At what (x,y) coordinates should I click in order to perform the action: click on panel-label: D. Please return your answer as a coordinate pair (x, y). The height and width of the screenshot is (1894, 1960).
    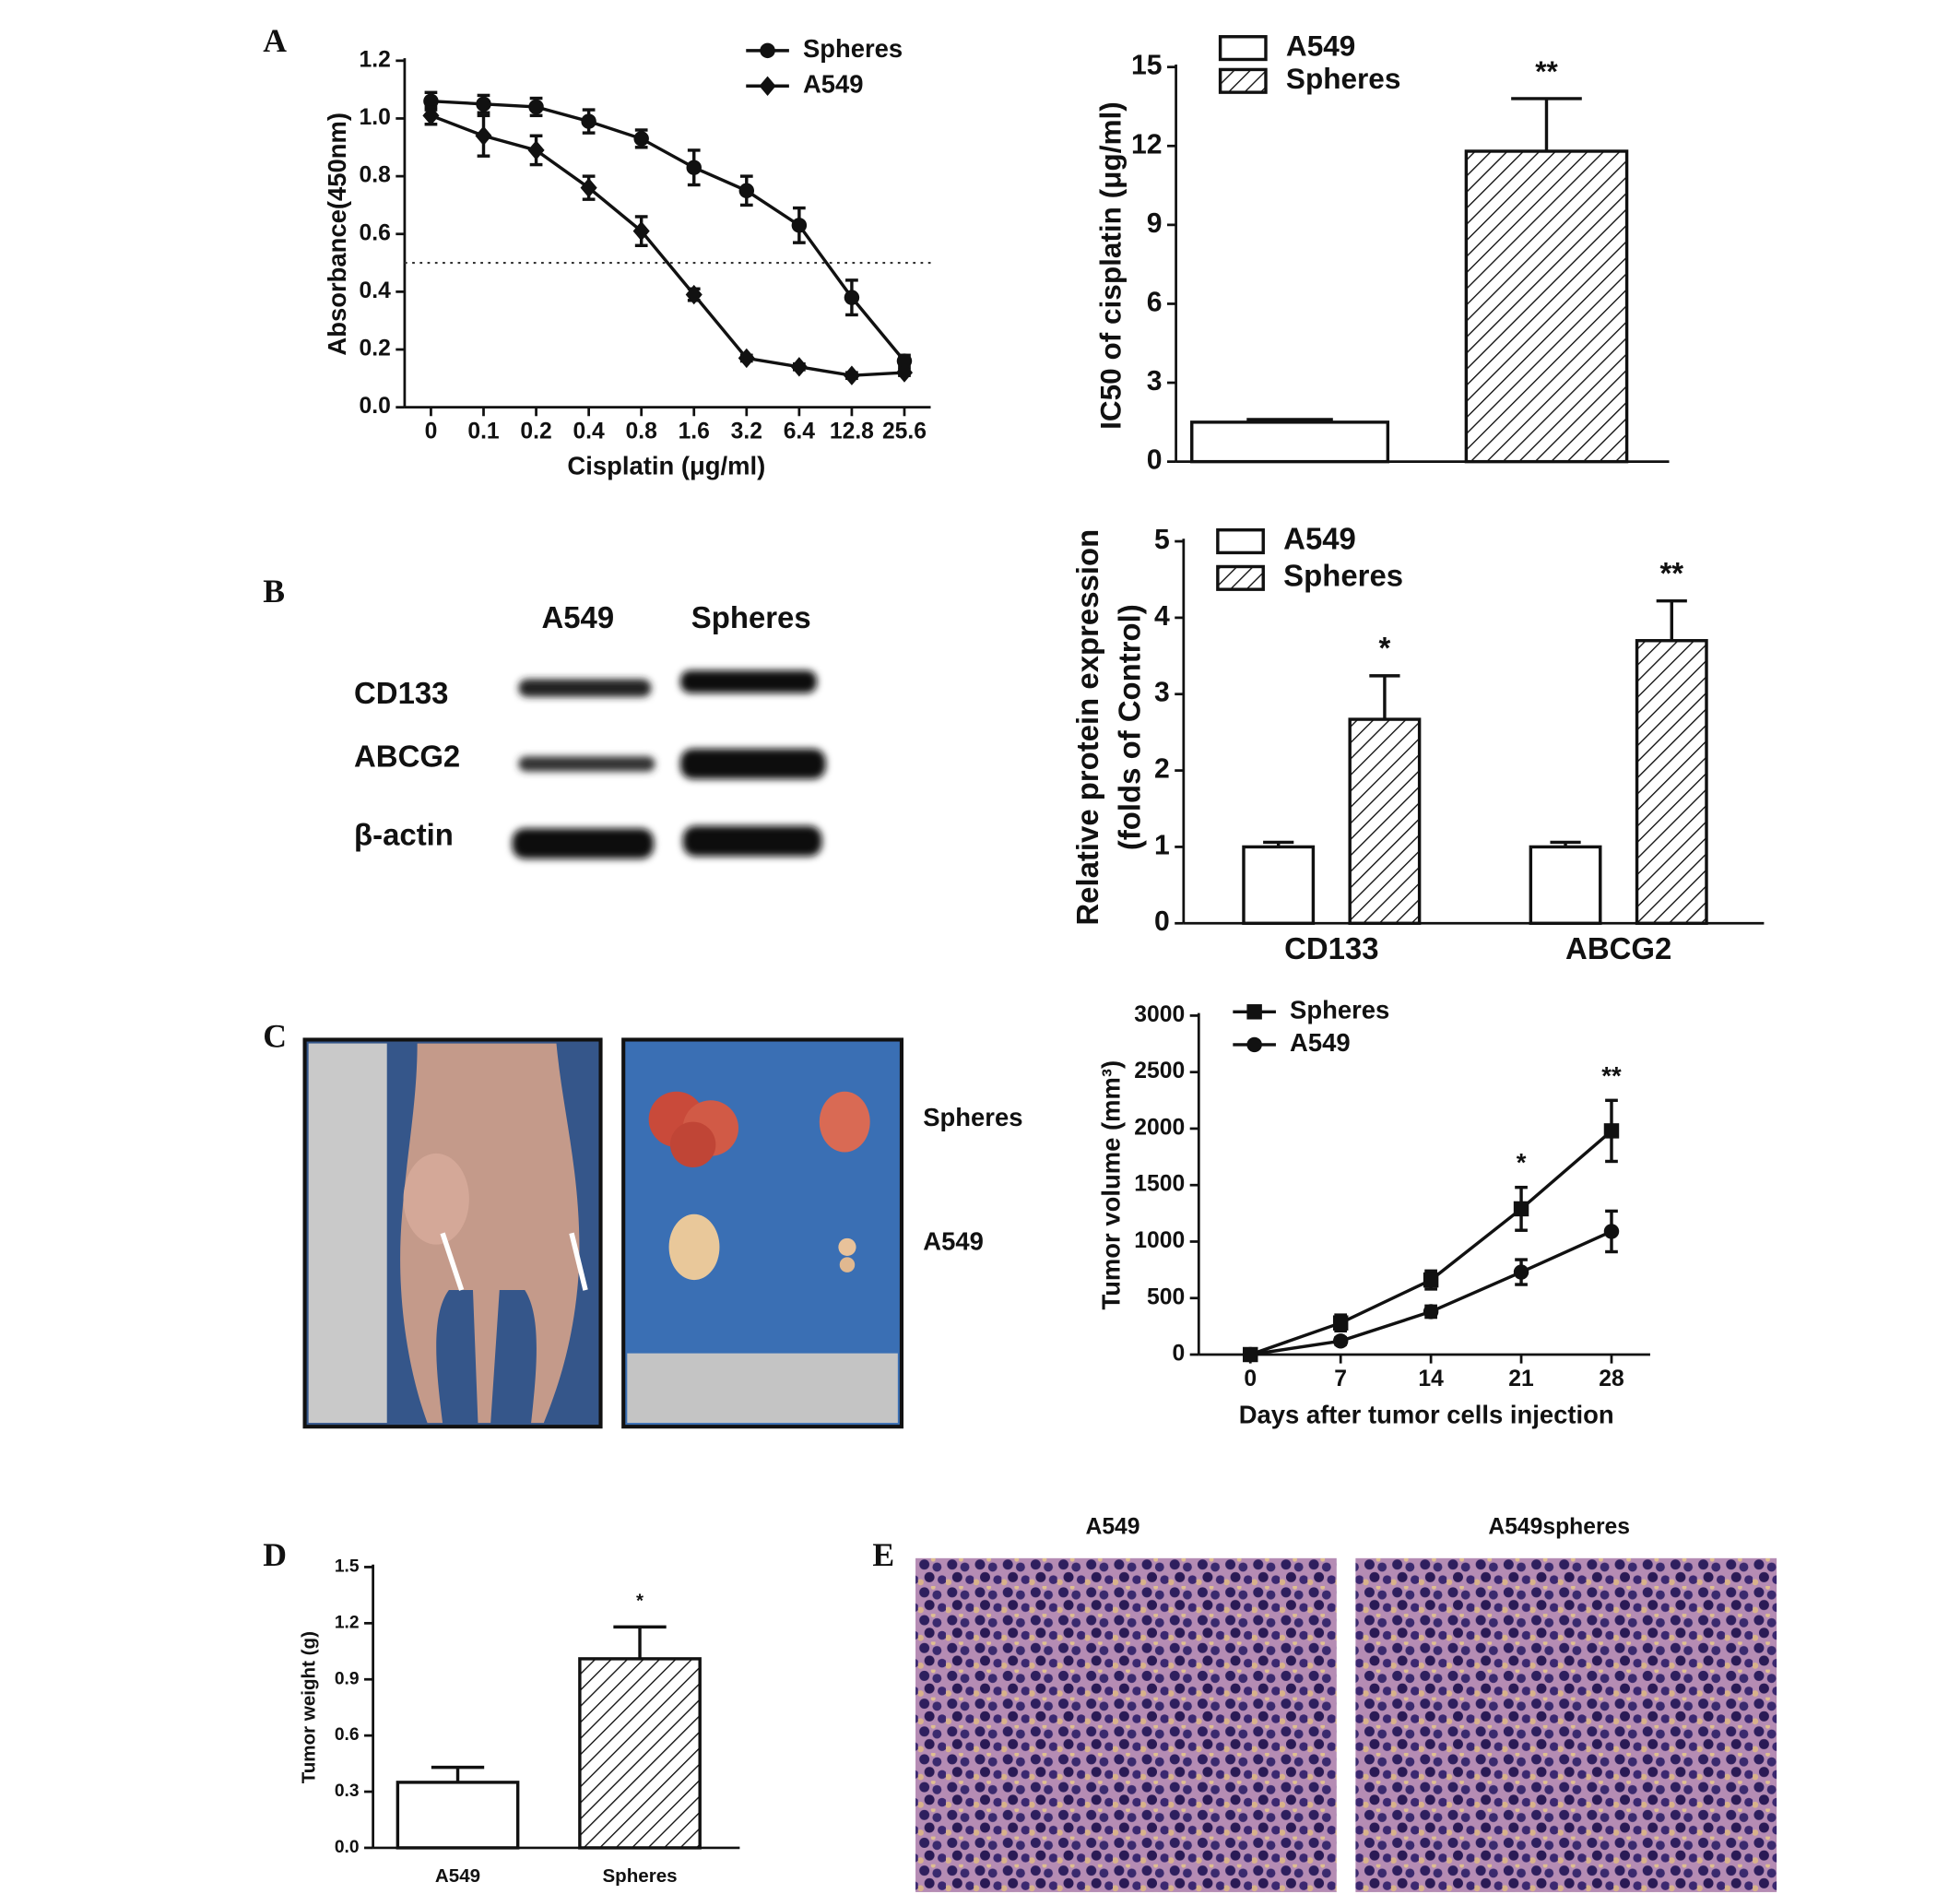
    Looking at the image, I should click on (275, 1554).